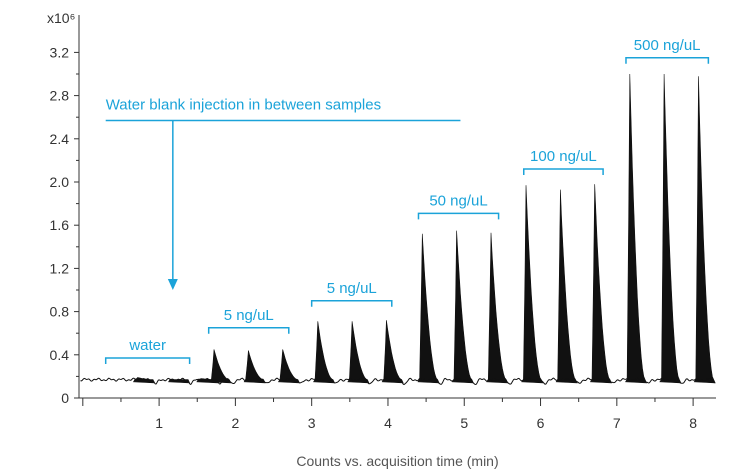 Image resolution: width=729 pixels, height=474 pixels. I want to click on x-axis-label: Counts vs. acquisition time (min), so click(397, 461).